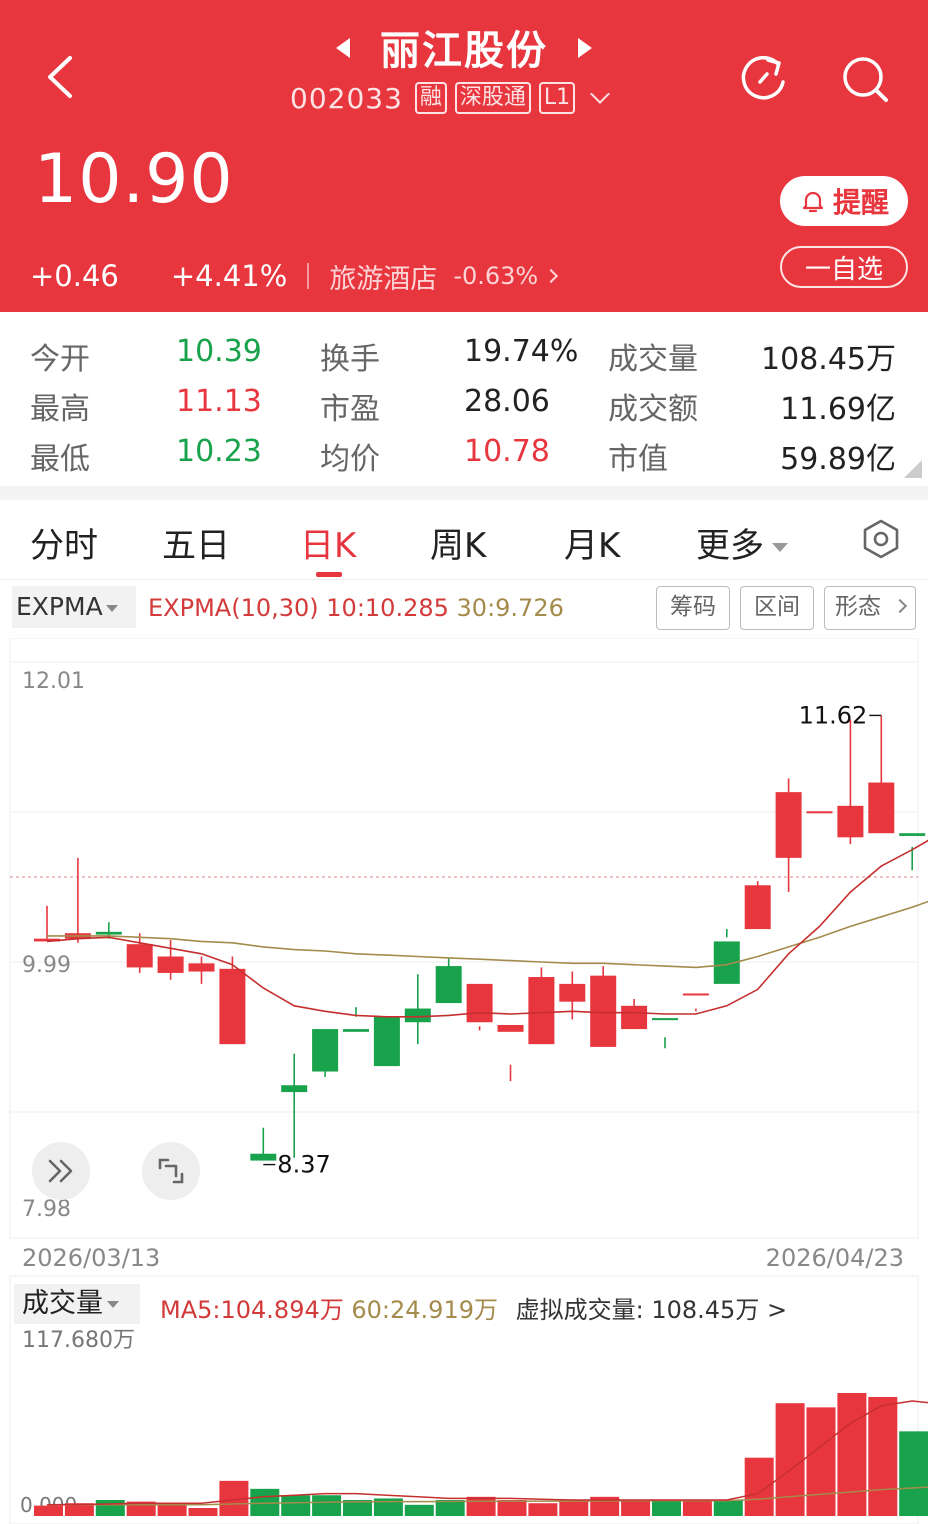 This screenshot has width=928, height=1524. What do you see at coordinates (111, 608) in the screenshot?
I see `caret-down-icon` at bounding box center [111, 608].